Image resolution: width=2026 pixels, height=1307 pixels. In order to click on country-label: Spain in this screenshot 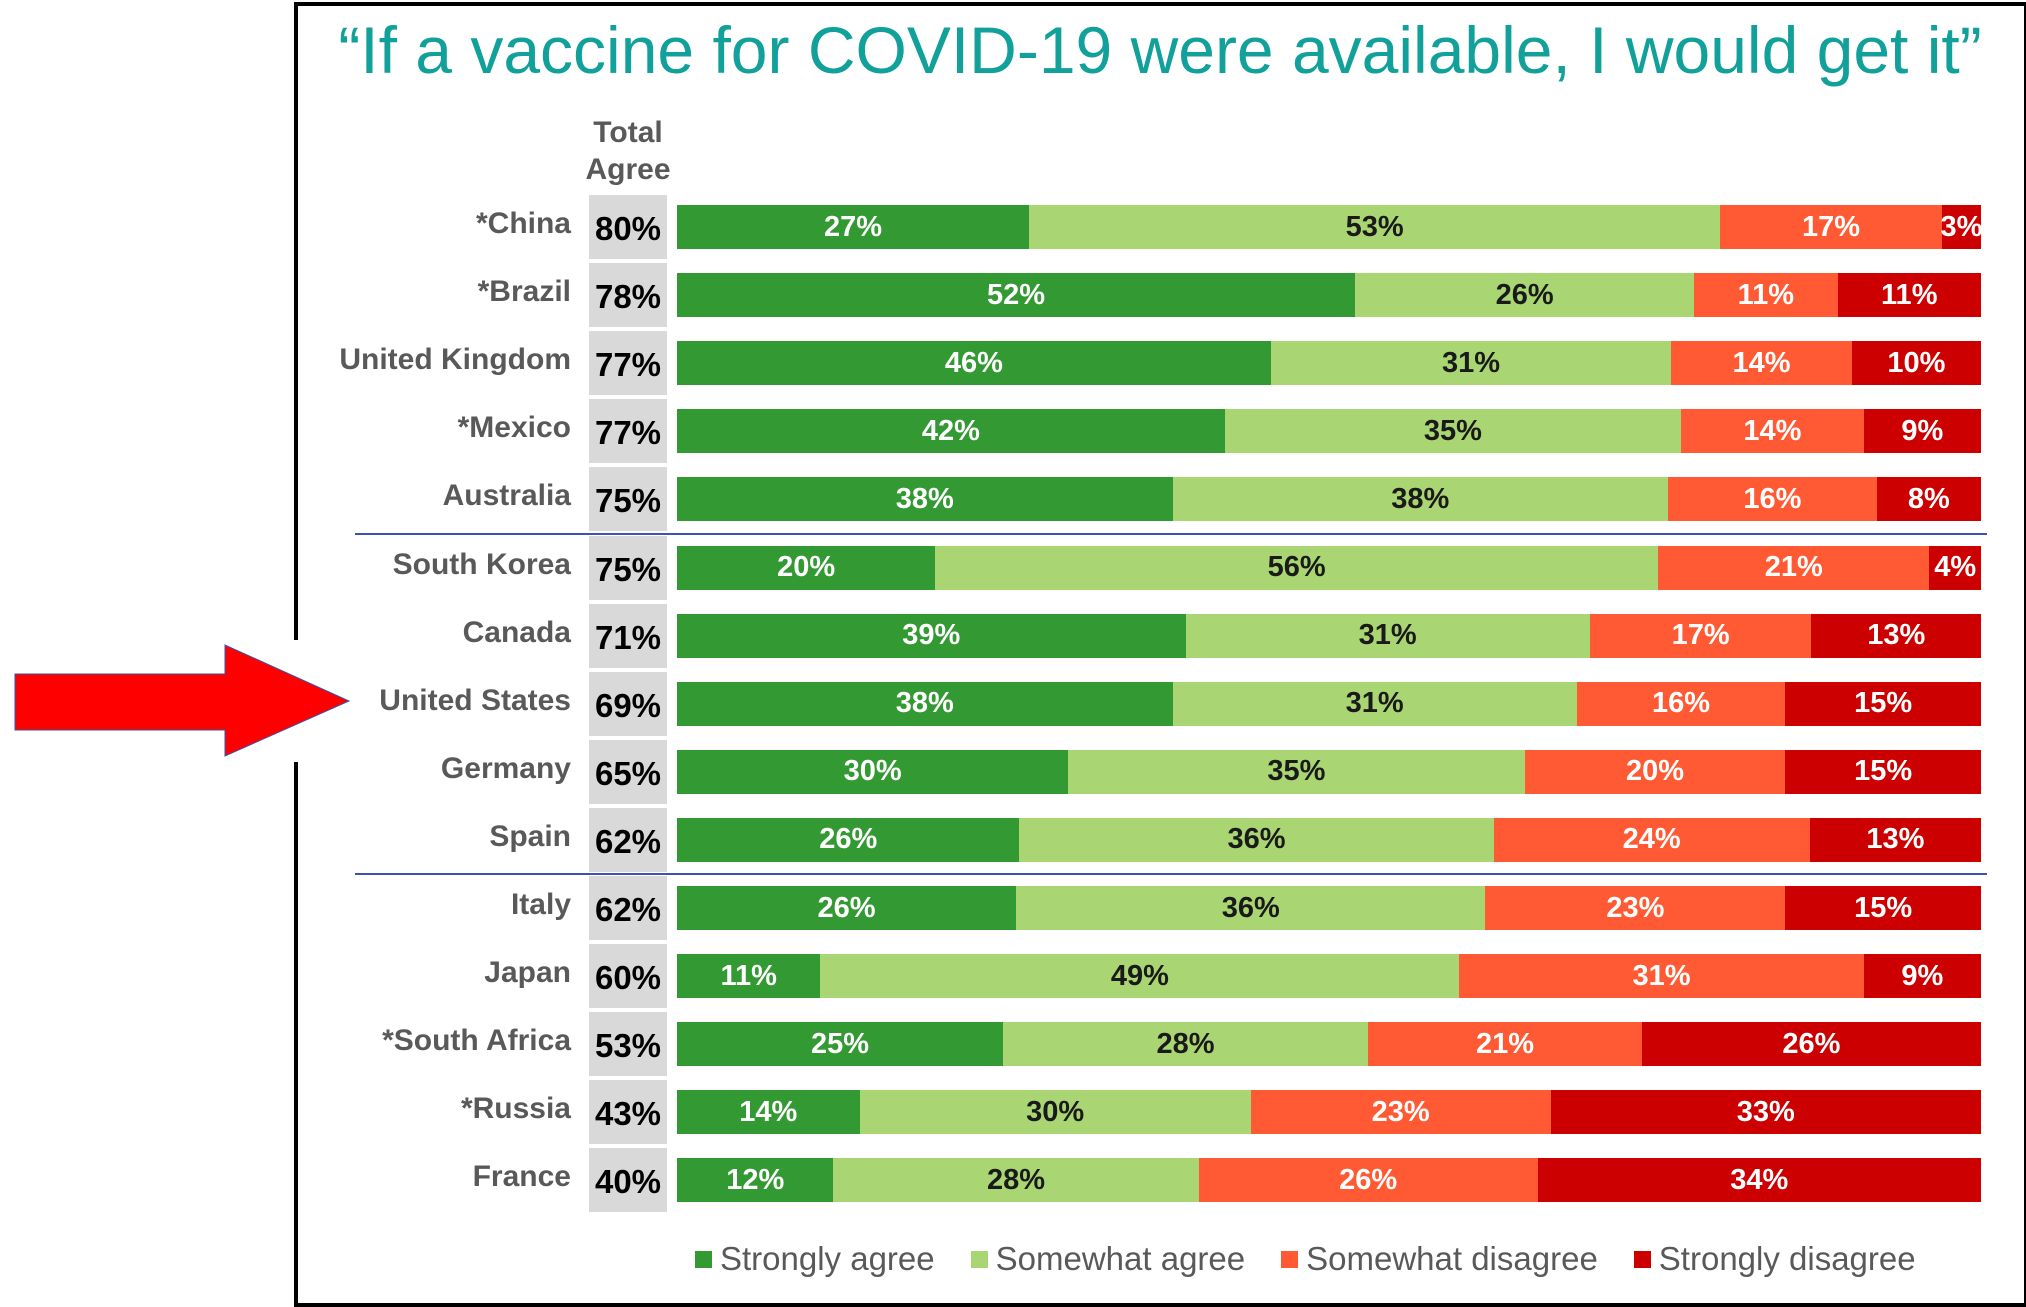, I will do `click(530, 836)`.